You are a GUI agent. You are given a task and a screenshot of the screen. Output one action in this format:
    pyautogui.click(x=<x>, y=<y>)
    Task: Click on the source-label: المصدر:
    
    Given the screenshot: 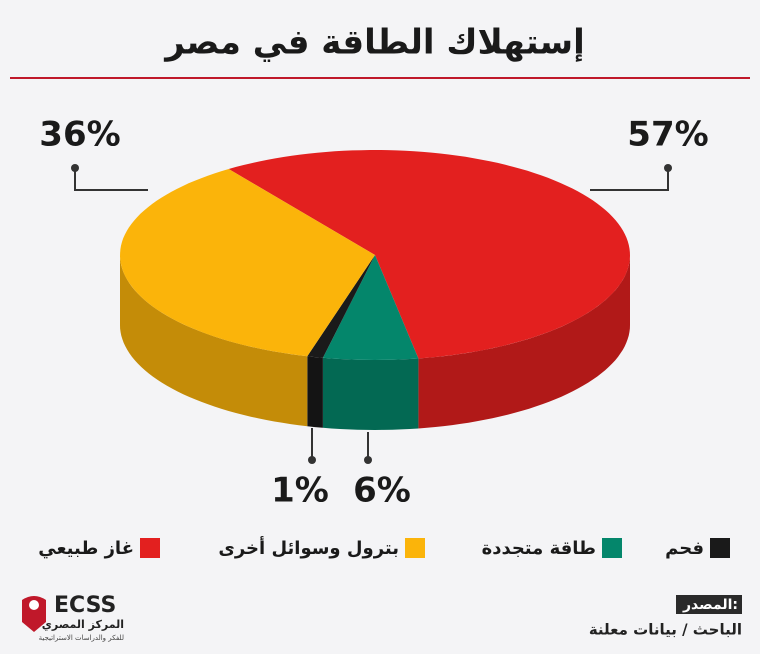 What is the action you would take?
    pyautogui.click(x=710, y=605)
    